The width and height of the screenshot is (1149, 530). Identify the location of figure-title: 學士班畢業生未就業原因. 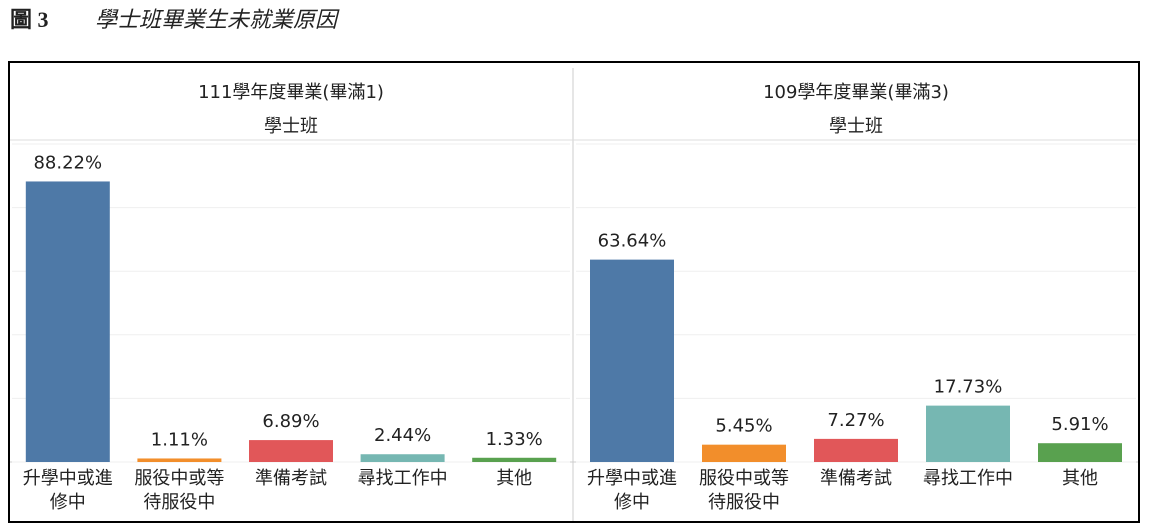
(217, 19).